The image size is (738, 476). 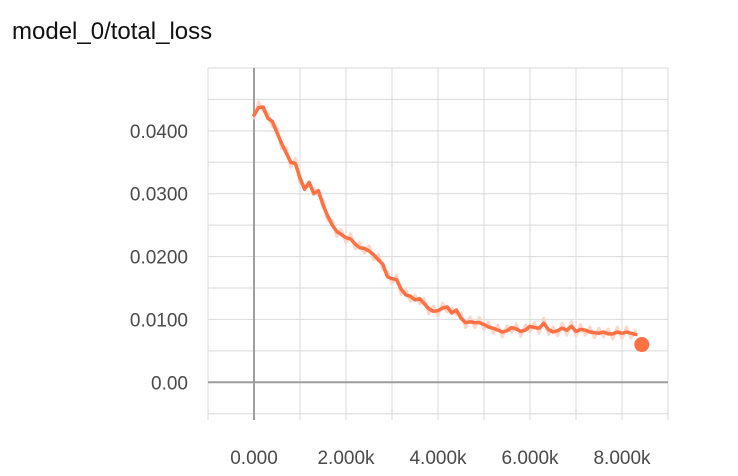 I want to click on last-point-marker, so click(x=642, y=345).